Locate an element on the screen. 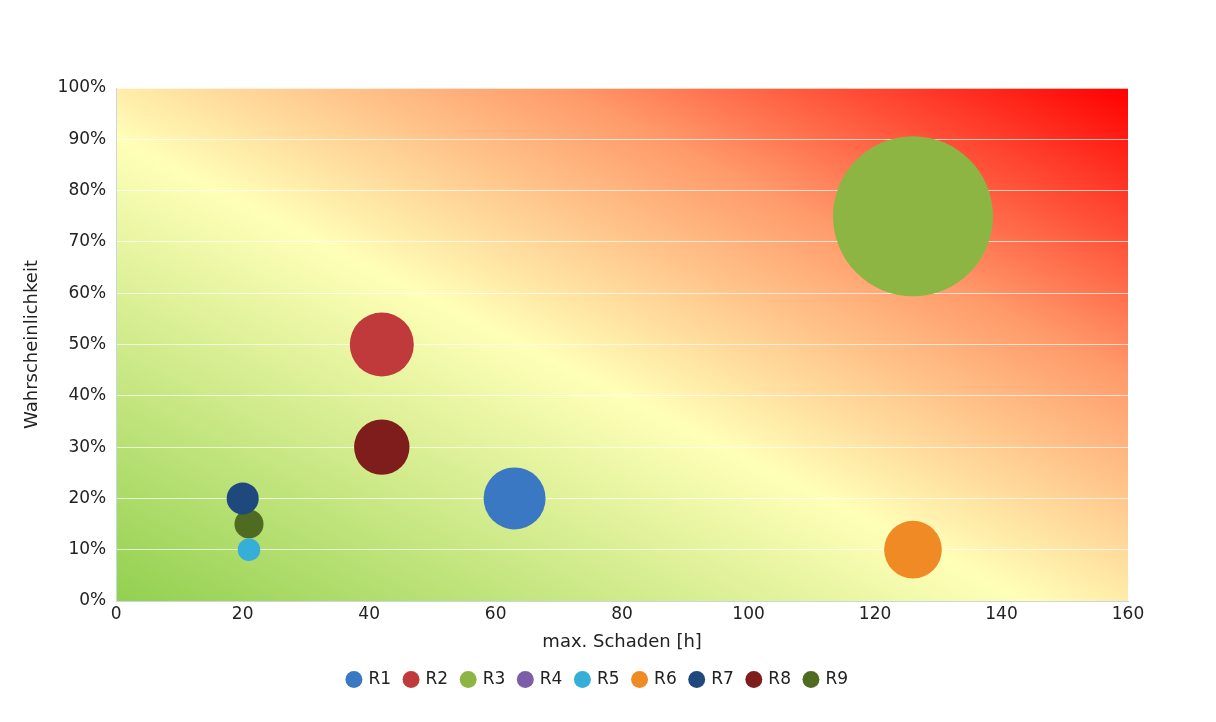  x-tick-label: 120 is located at coordinates (875, 612).